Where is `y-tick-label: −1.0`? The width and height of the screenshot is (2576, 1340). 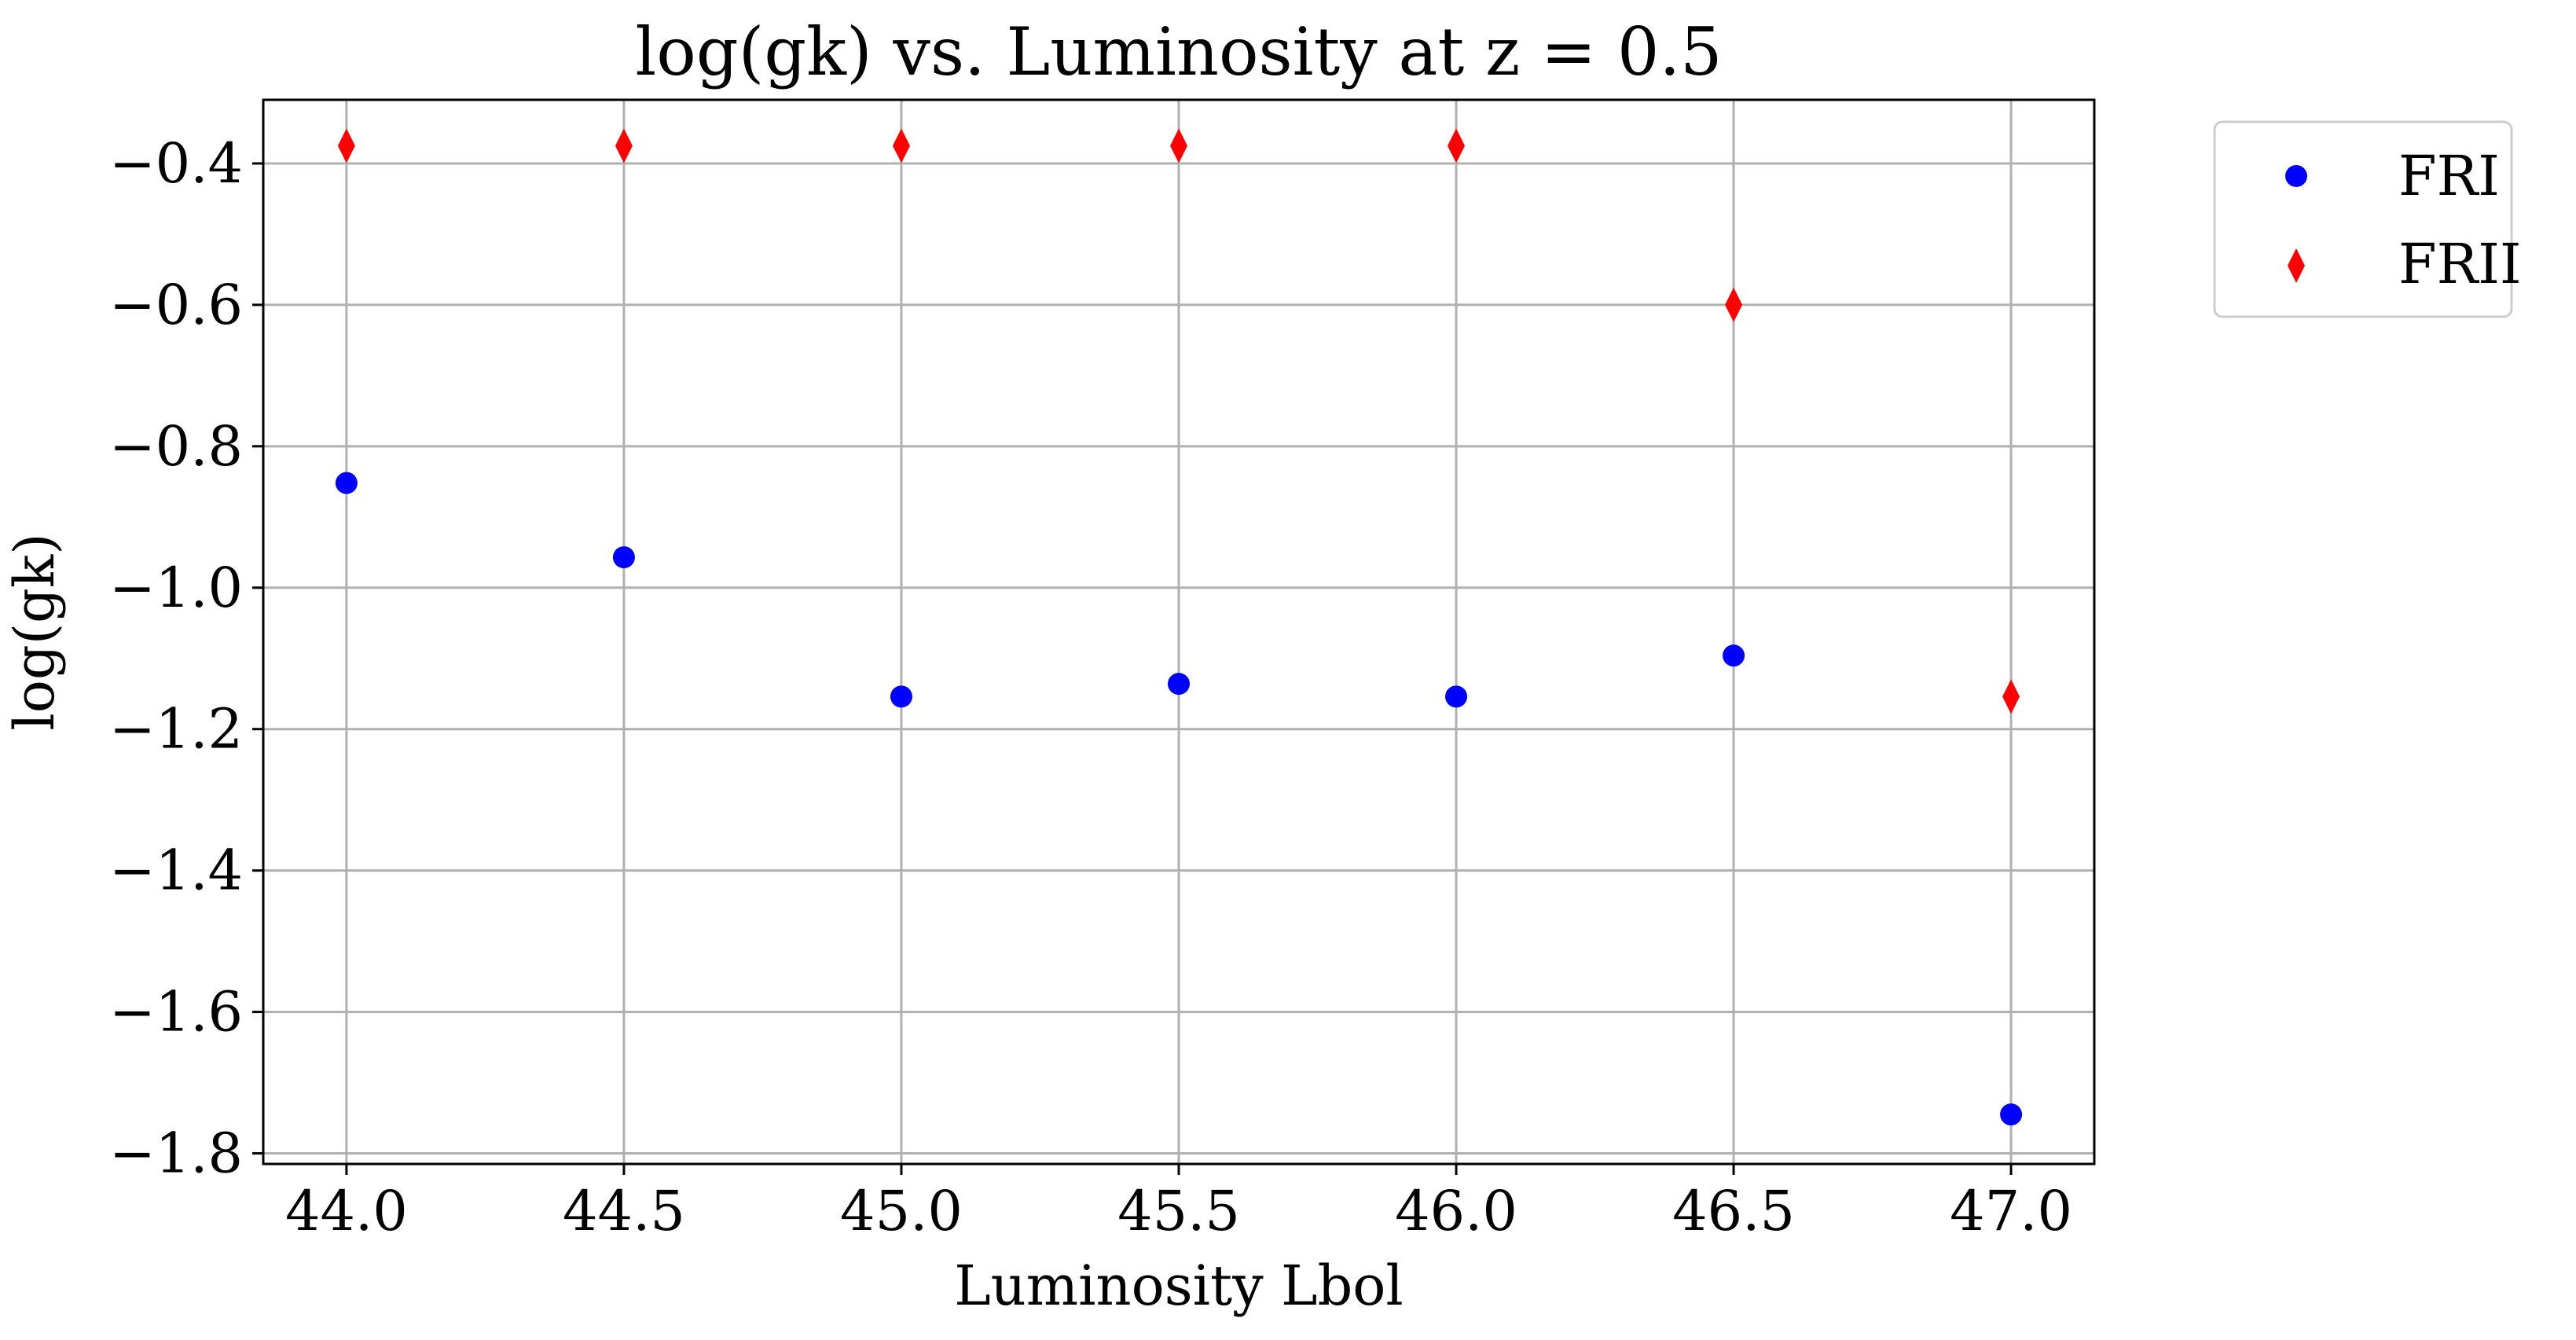 y-tick-label: −1.0 is located at coordinates (176, 588).